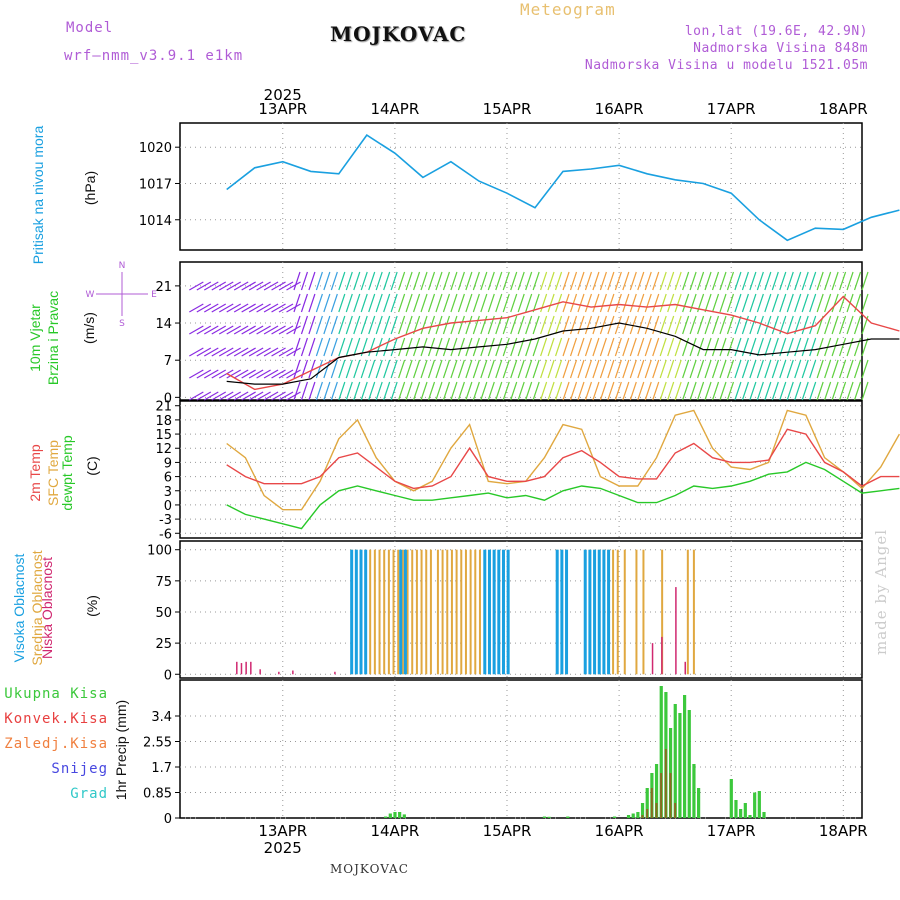  I want to click on model-elevation-label: Nadmorska Visina u modelu 1521.05m, so click(726, 65).